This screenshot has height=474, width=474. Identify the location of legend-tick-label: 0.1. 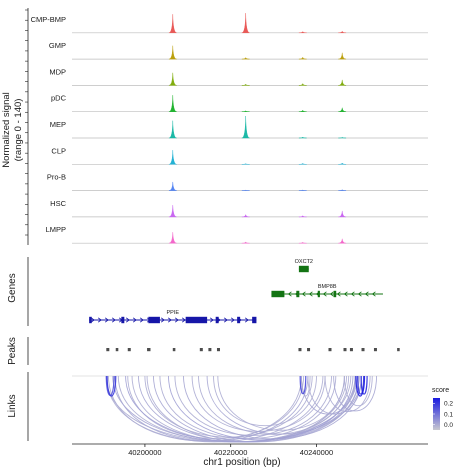
(448, 414).